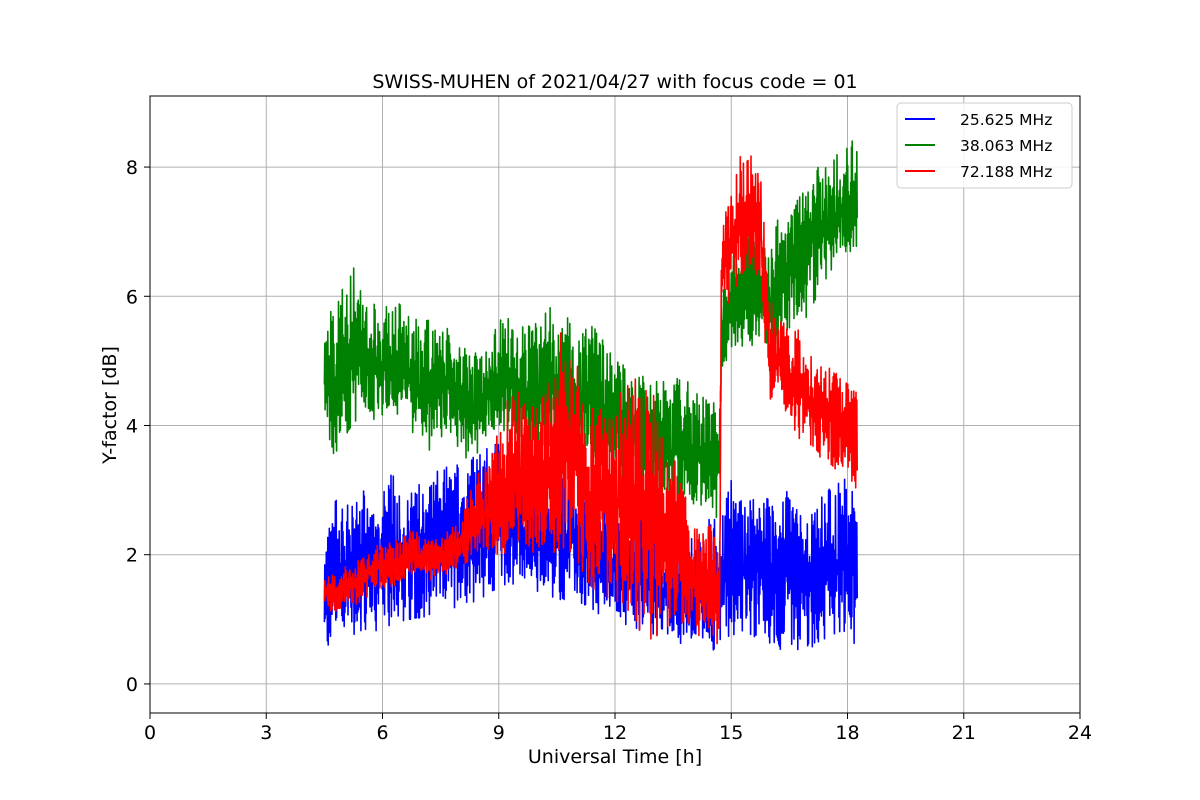  What do you see at coordinates (1006, 146) in the screenshot?
I see `legend-label-38-063: 38.063 MHz` at bounding box center [1006, 146].